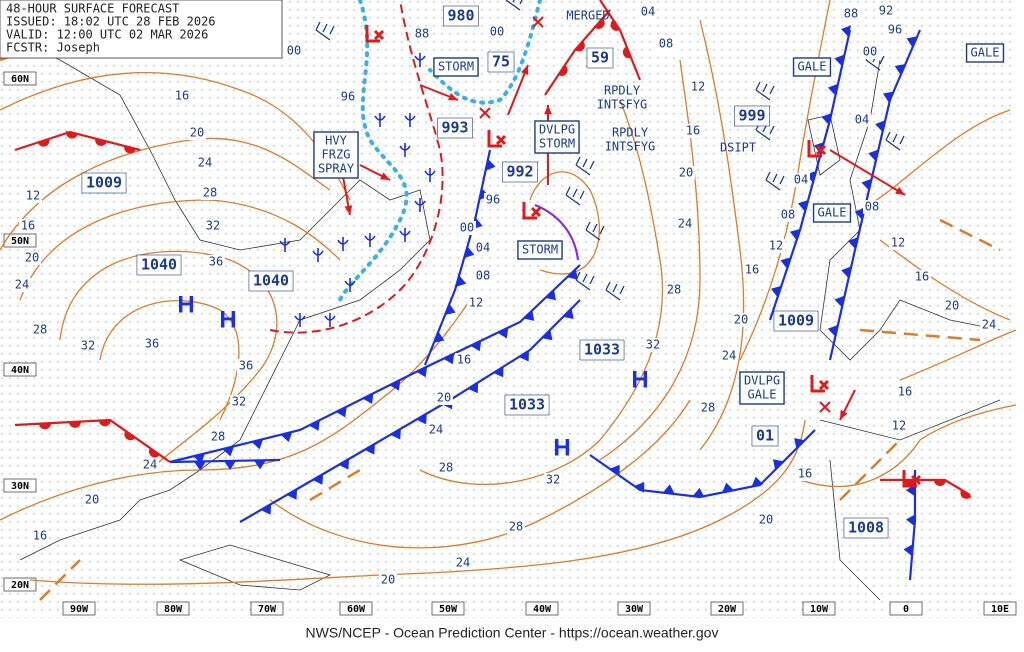 The height and width of the screenshot is (652, 1024). What do you see at coordinates (622, 105) in the screenshot?
I see `note-text: INTSFYG` at bounding box center [622, 105].